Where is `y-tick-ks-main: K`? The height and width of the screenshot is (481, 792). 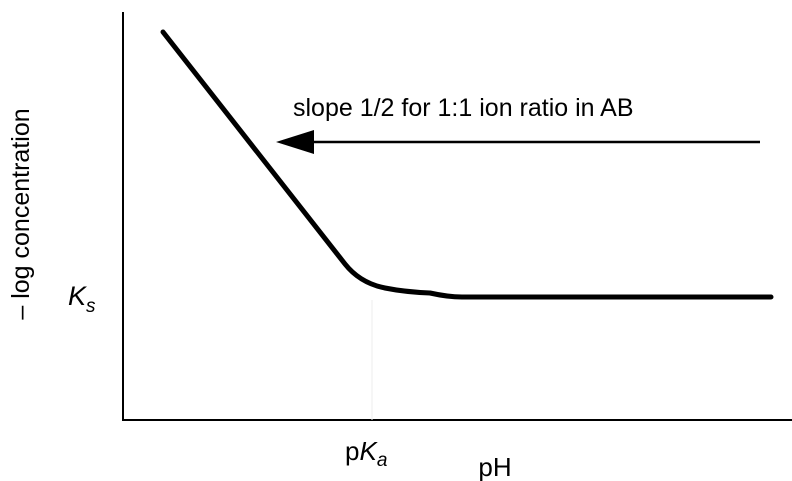 y-tick-ks-main: K is located at coordinates (77, 296).